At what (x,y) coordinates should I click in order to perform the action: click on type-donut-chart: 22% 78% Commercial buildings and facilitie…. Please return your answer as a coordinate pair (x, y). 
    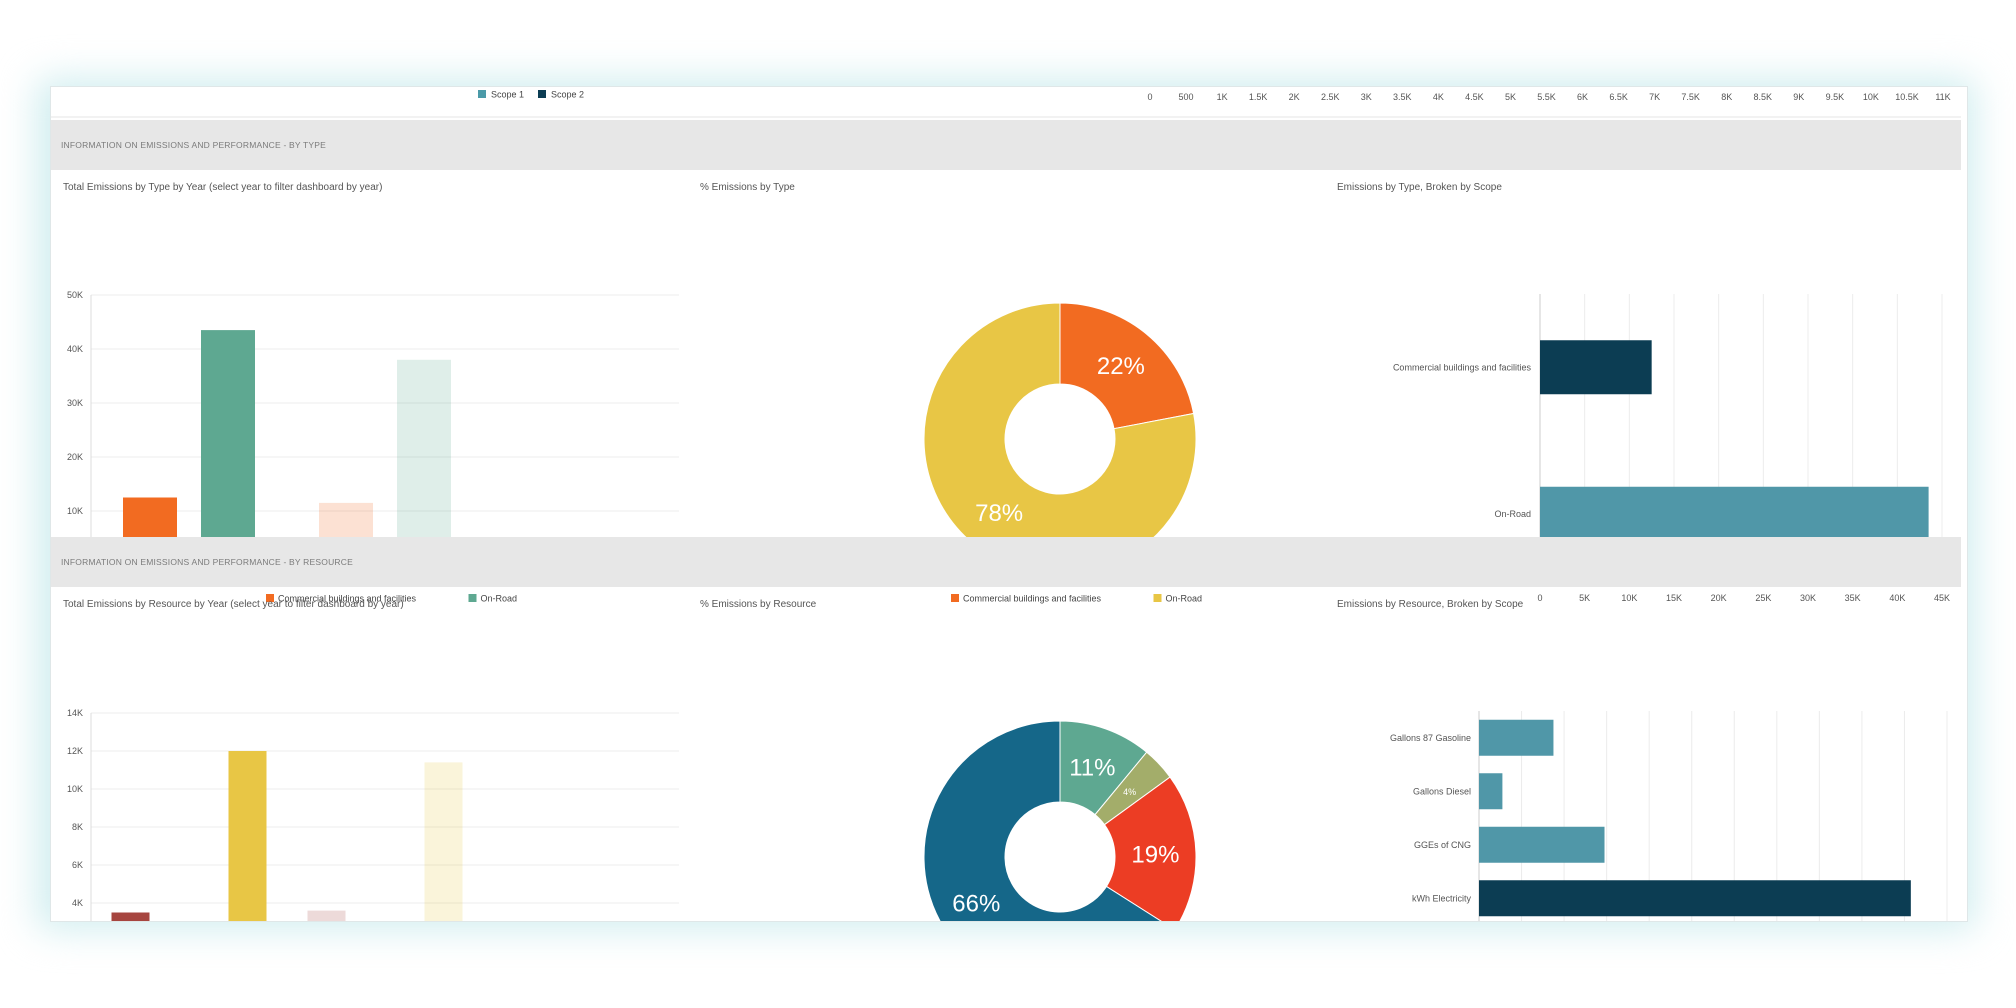
    Looking at the image, I should click on (1011, 401).